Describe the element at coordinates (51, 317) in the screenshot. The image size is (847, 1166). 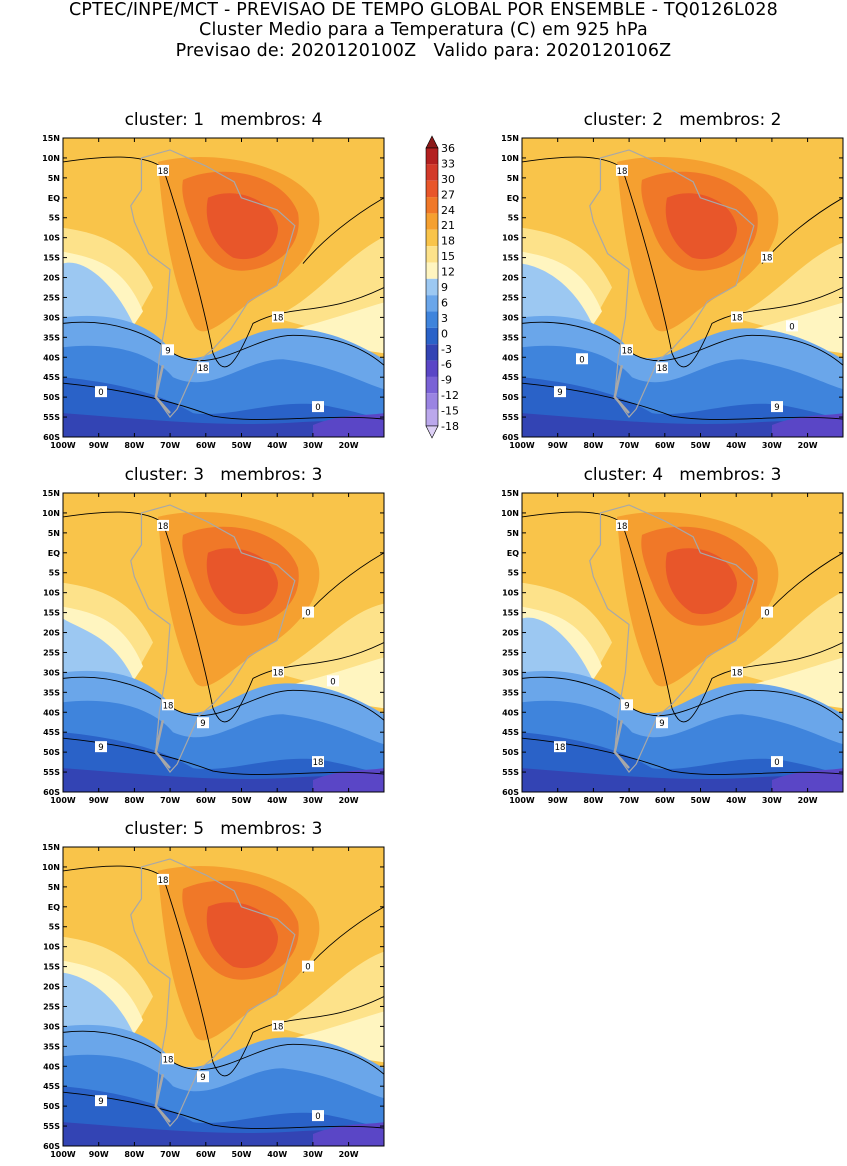
I see `lat-label: 30S` at that location.